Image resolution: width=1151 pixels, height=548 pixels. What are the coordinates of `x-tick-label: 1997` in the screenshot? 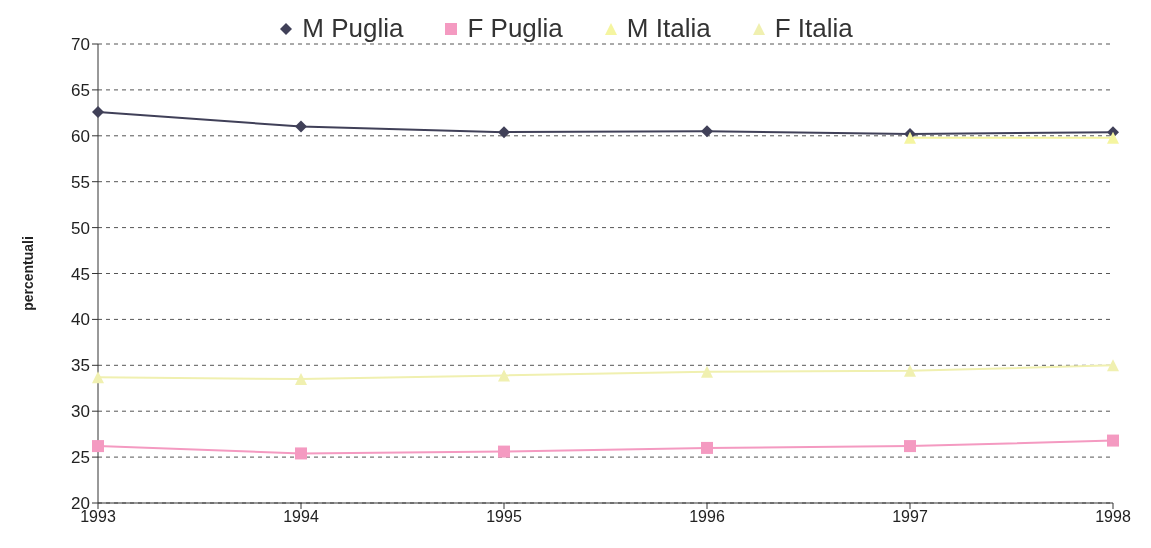 It's located at (910, 517).